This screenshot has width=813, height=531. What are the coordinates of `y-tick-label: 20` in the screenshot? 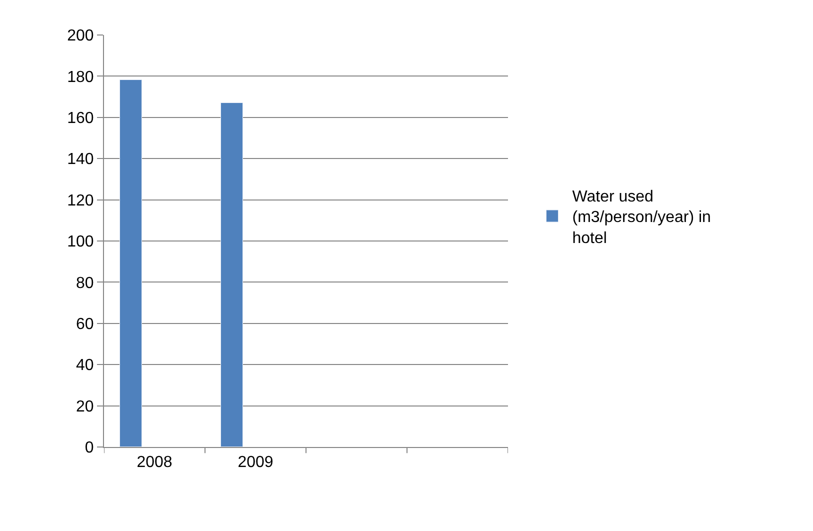 It's located at (85, 407).